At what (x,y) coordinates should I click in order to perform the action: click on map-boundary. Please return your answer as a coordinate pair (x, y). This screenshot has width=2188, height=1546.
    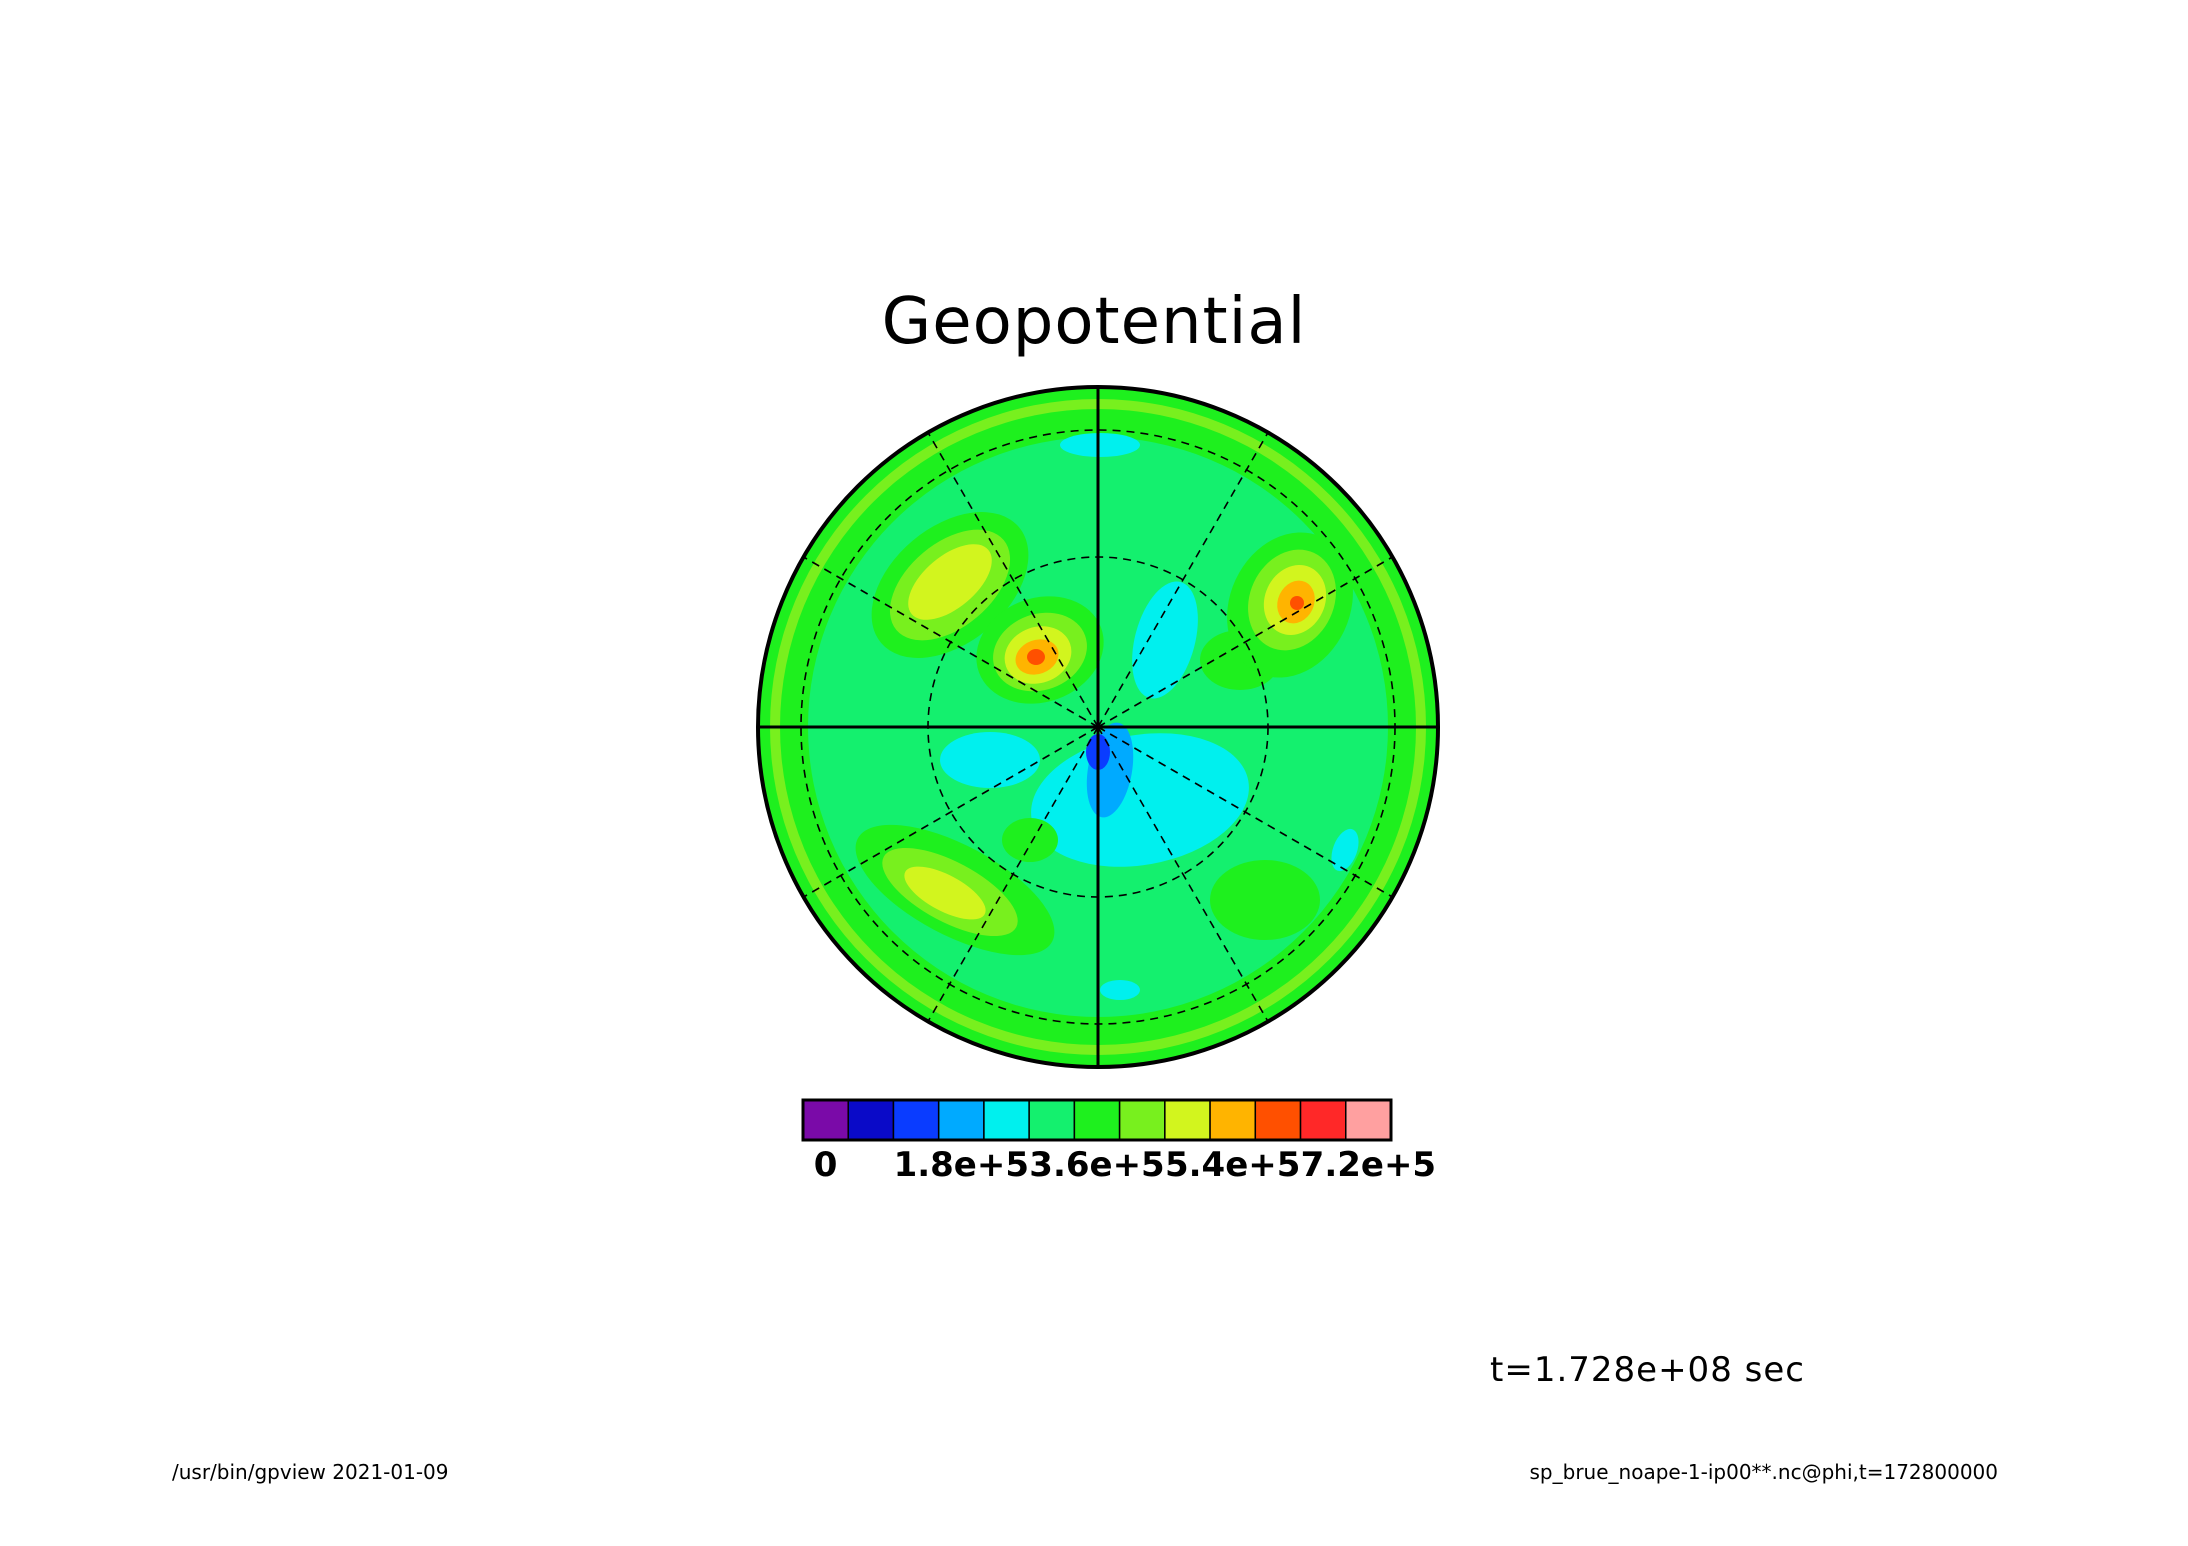
    Looking at the image, I should click on (1098, 727).